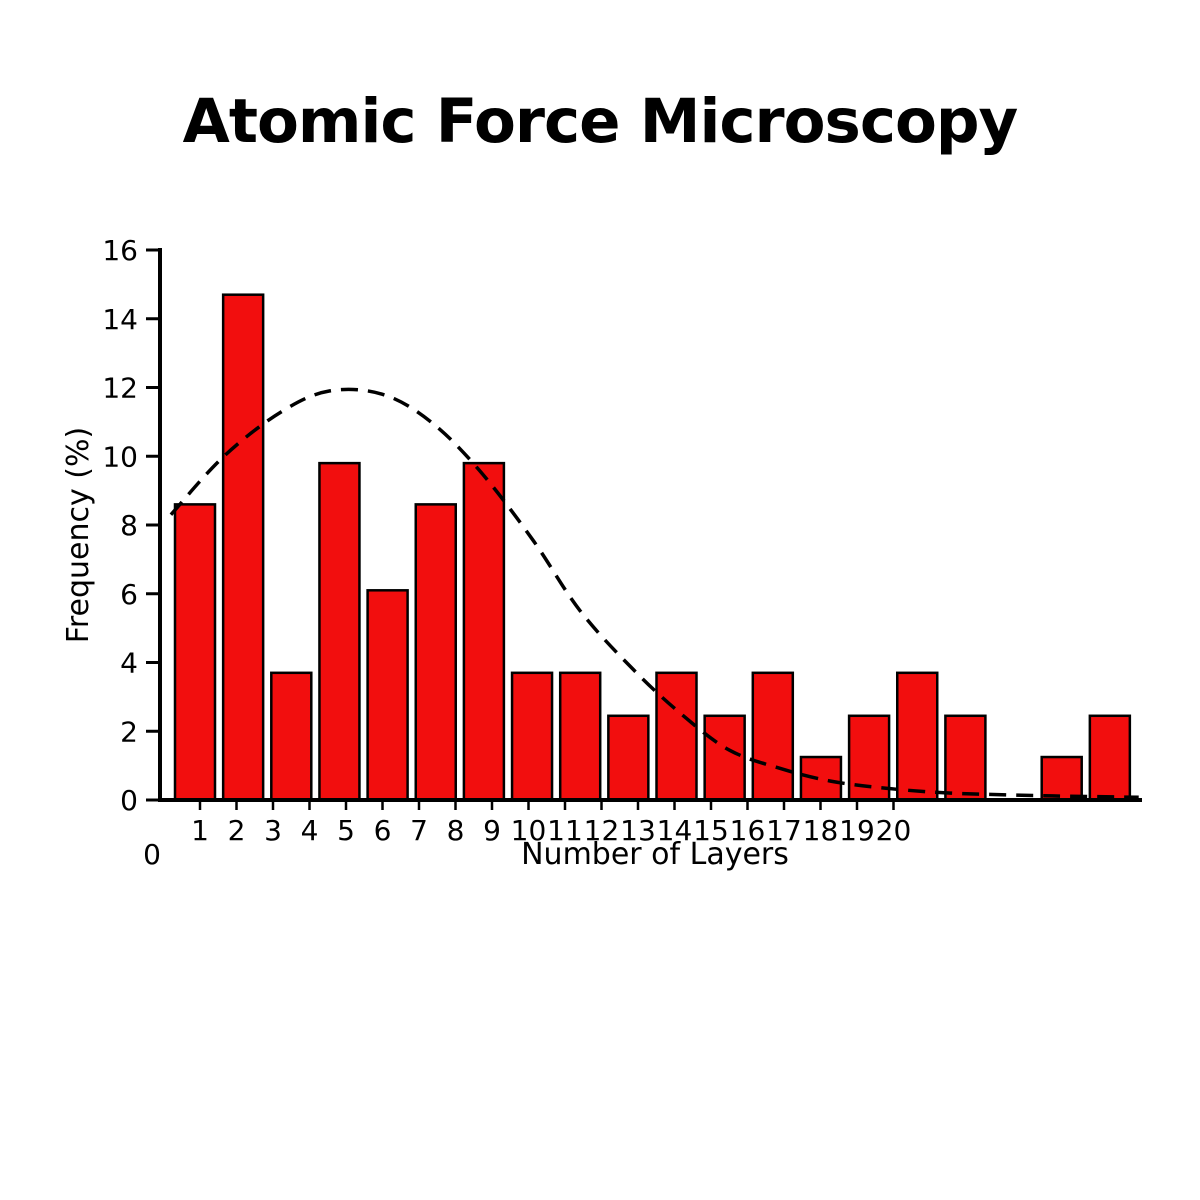 The height and width of the screenshot is (1200, 1200). Describe the element at coordinates (273, 830) in the screenshot. I see `x-tick-label: 3` at that location.